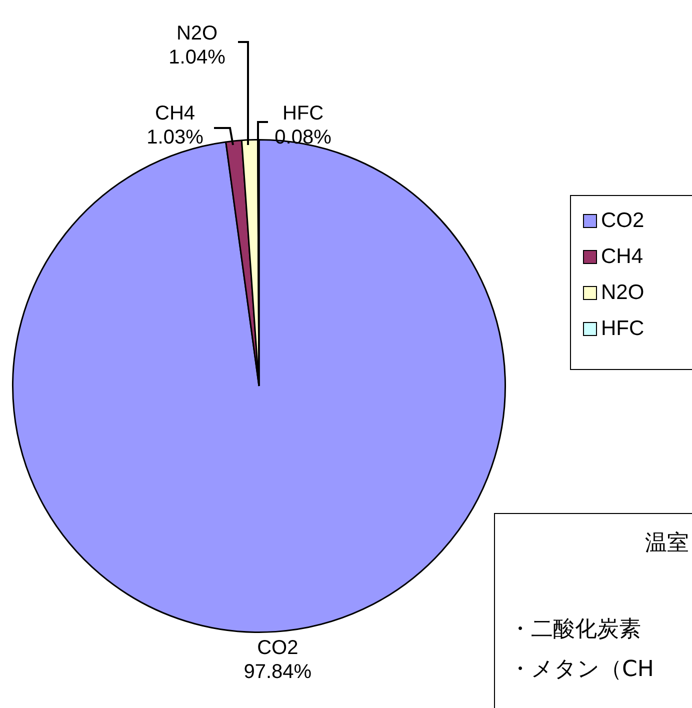 This screenshot has height=708, width=692. What do you see at coordinates (303, 113) in the screenshot?
I see `slice-label: HFC` at bounding box center [303, 113].